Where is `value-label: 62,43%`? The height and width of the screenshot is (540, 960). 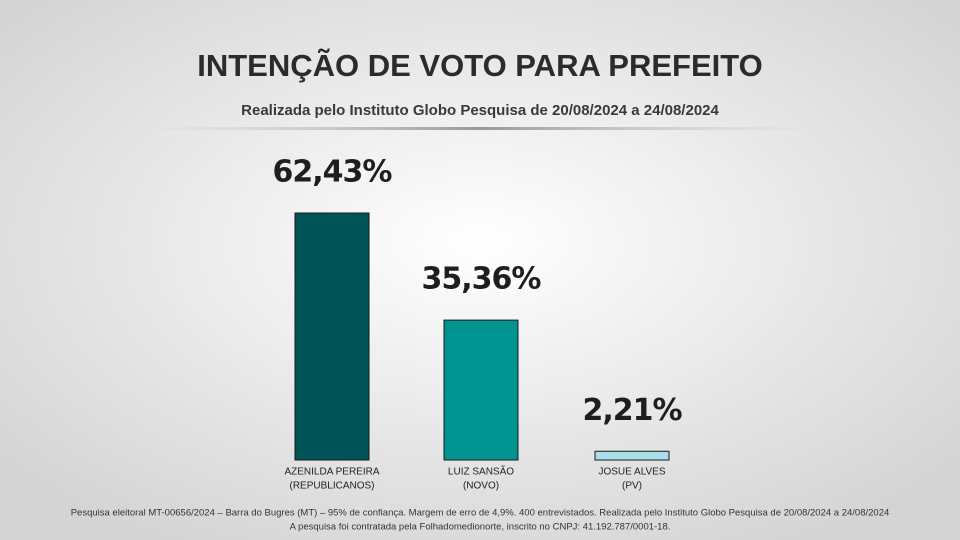
value-label: 62,43% is located at coordinates (333, 172).